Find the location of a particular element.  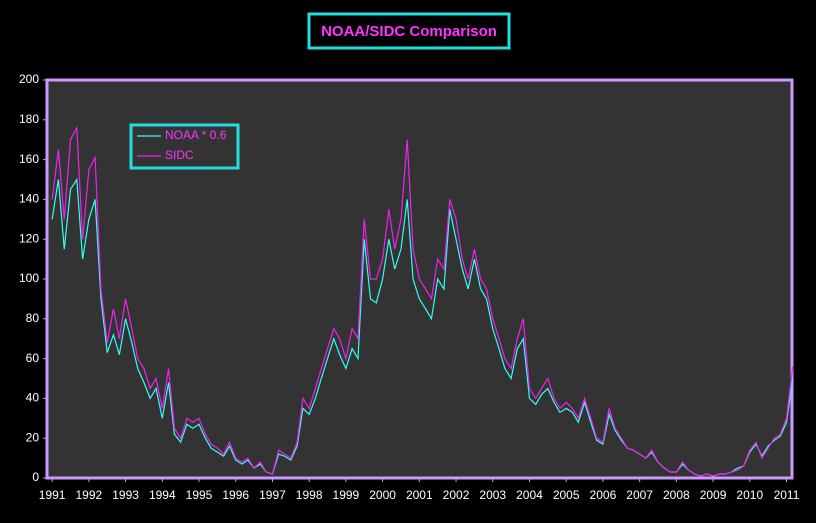

chart-title: NOAA/SIDC Comparison is located at coordinates (409, 31).